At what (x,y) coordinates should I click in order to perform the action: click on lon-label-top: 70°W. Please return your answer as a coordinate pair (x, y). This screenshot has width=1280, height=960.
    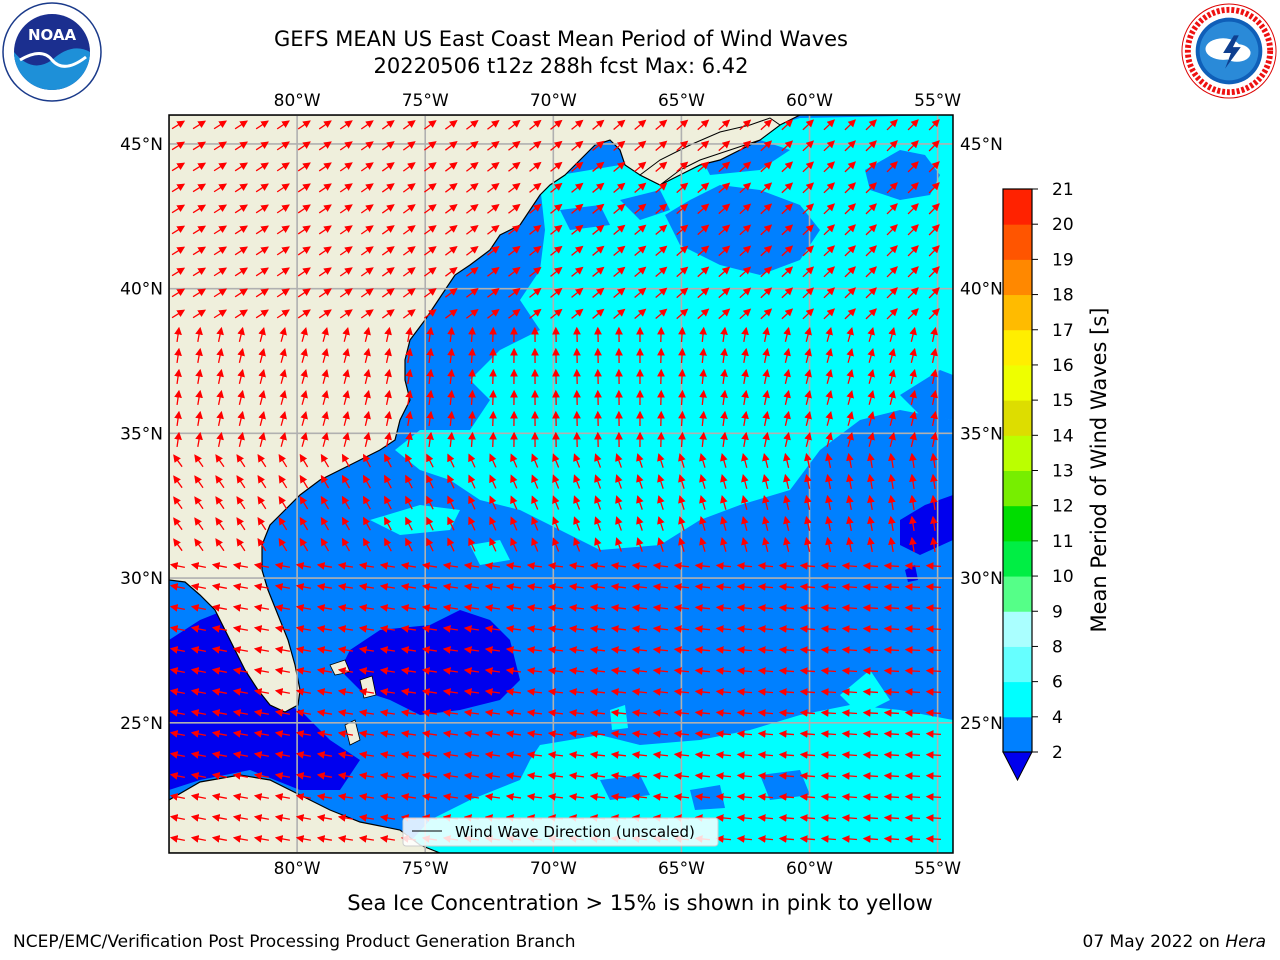
    Looking at the image, I should click on (553, 101).